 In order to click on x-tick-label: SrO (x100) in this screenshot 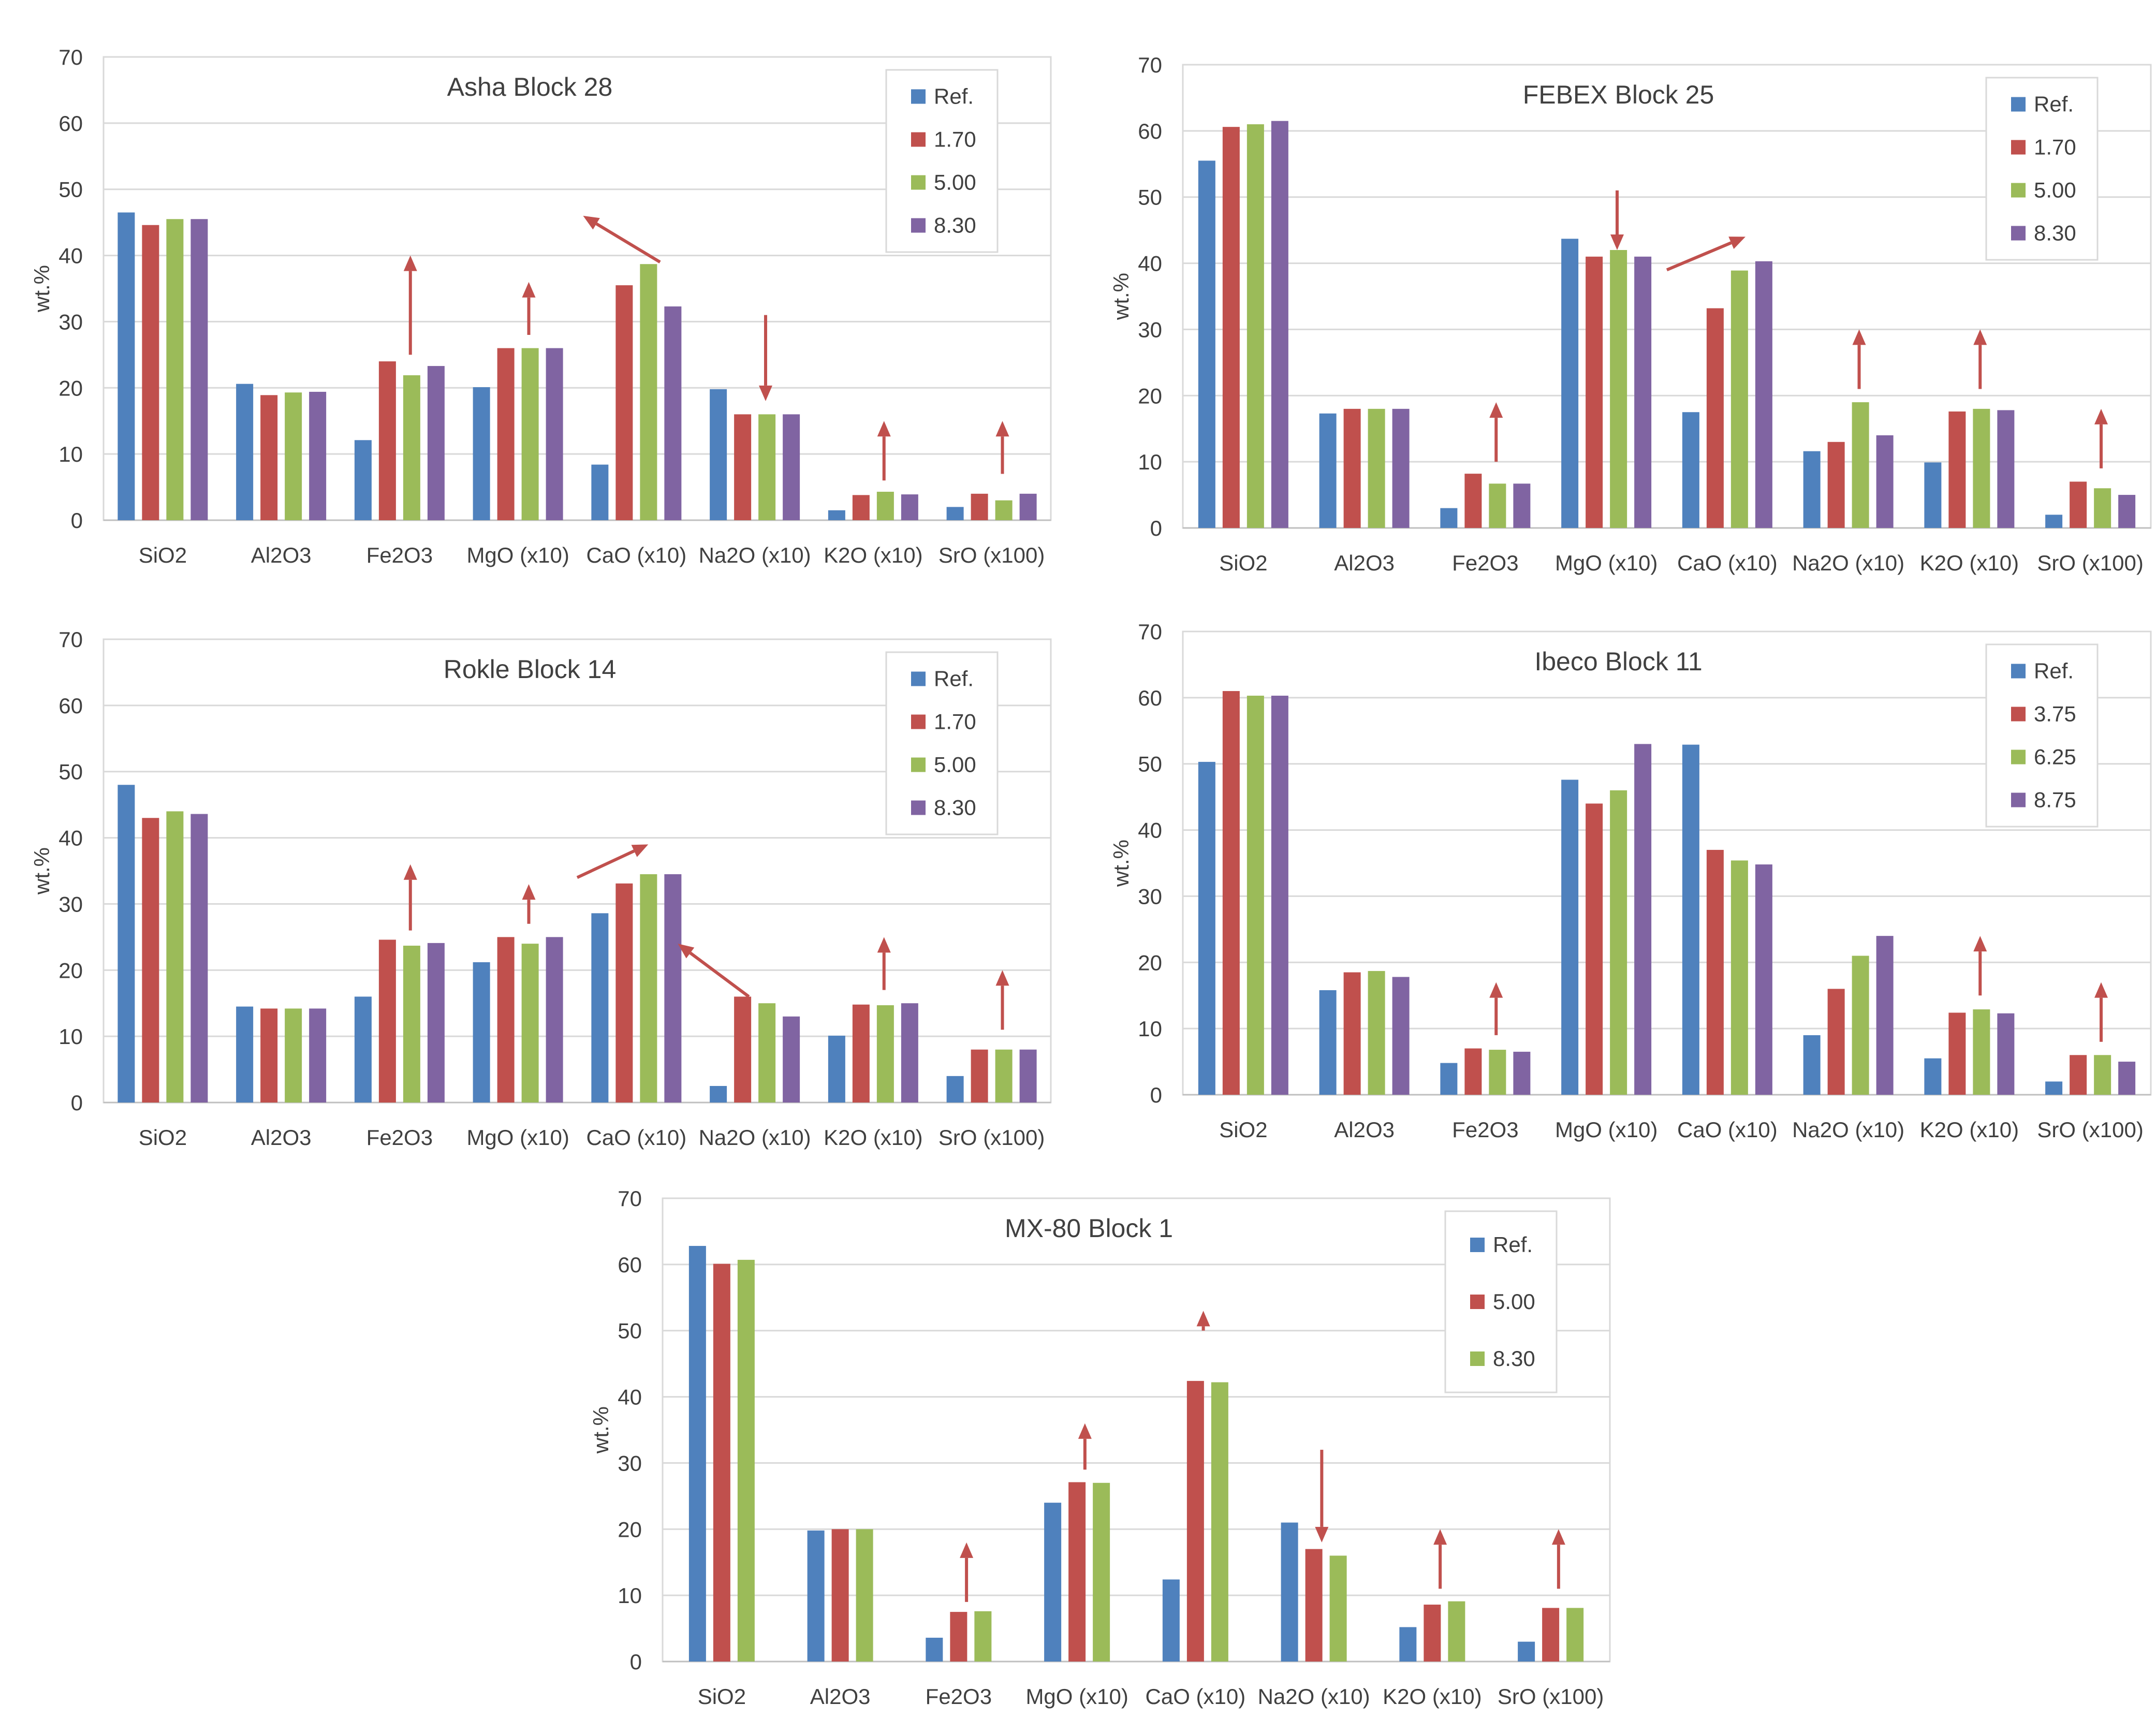, I will do `click(2090, 563)`.